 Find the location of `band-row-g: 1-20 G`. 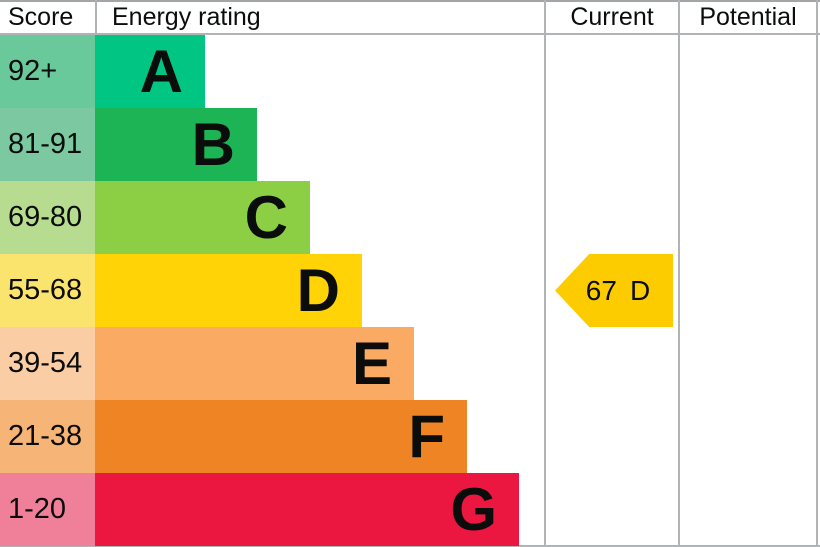

band-row-g: 1-20 G is located at coordinates (273, 509).